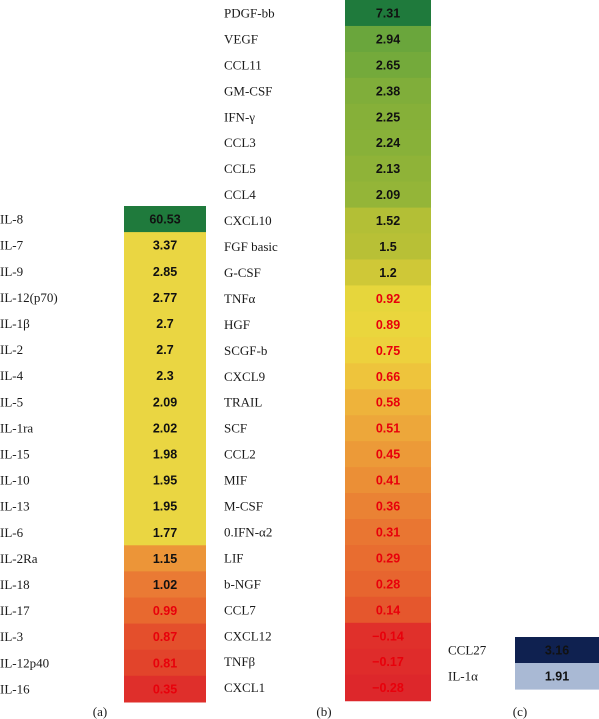 The image size is (599, 719). I want to click on value-label-il-1: 1.91, so click(557, 677).